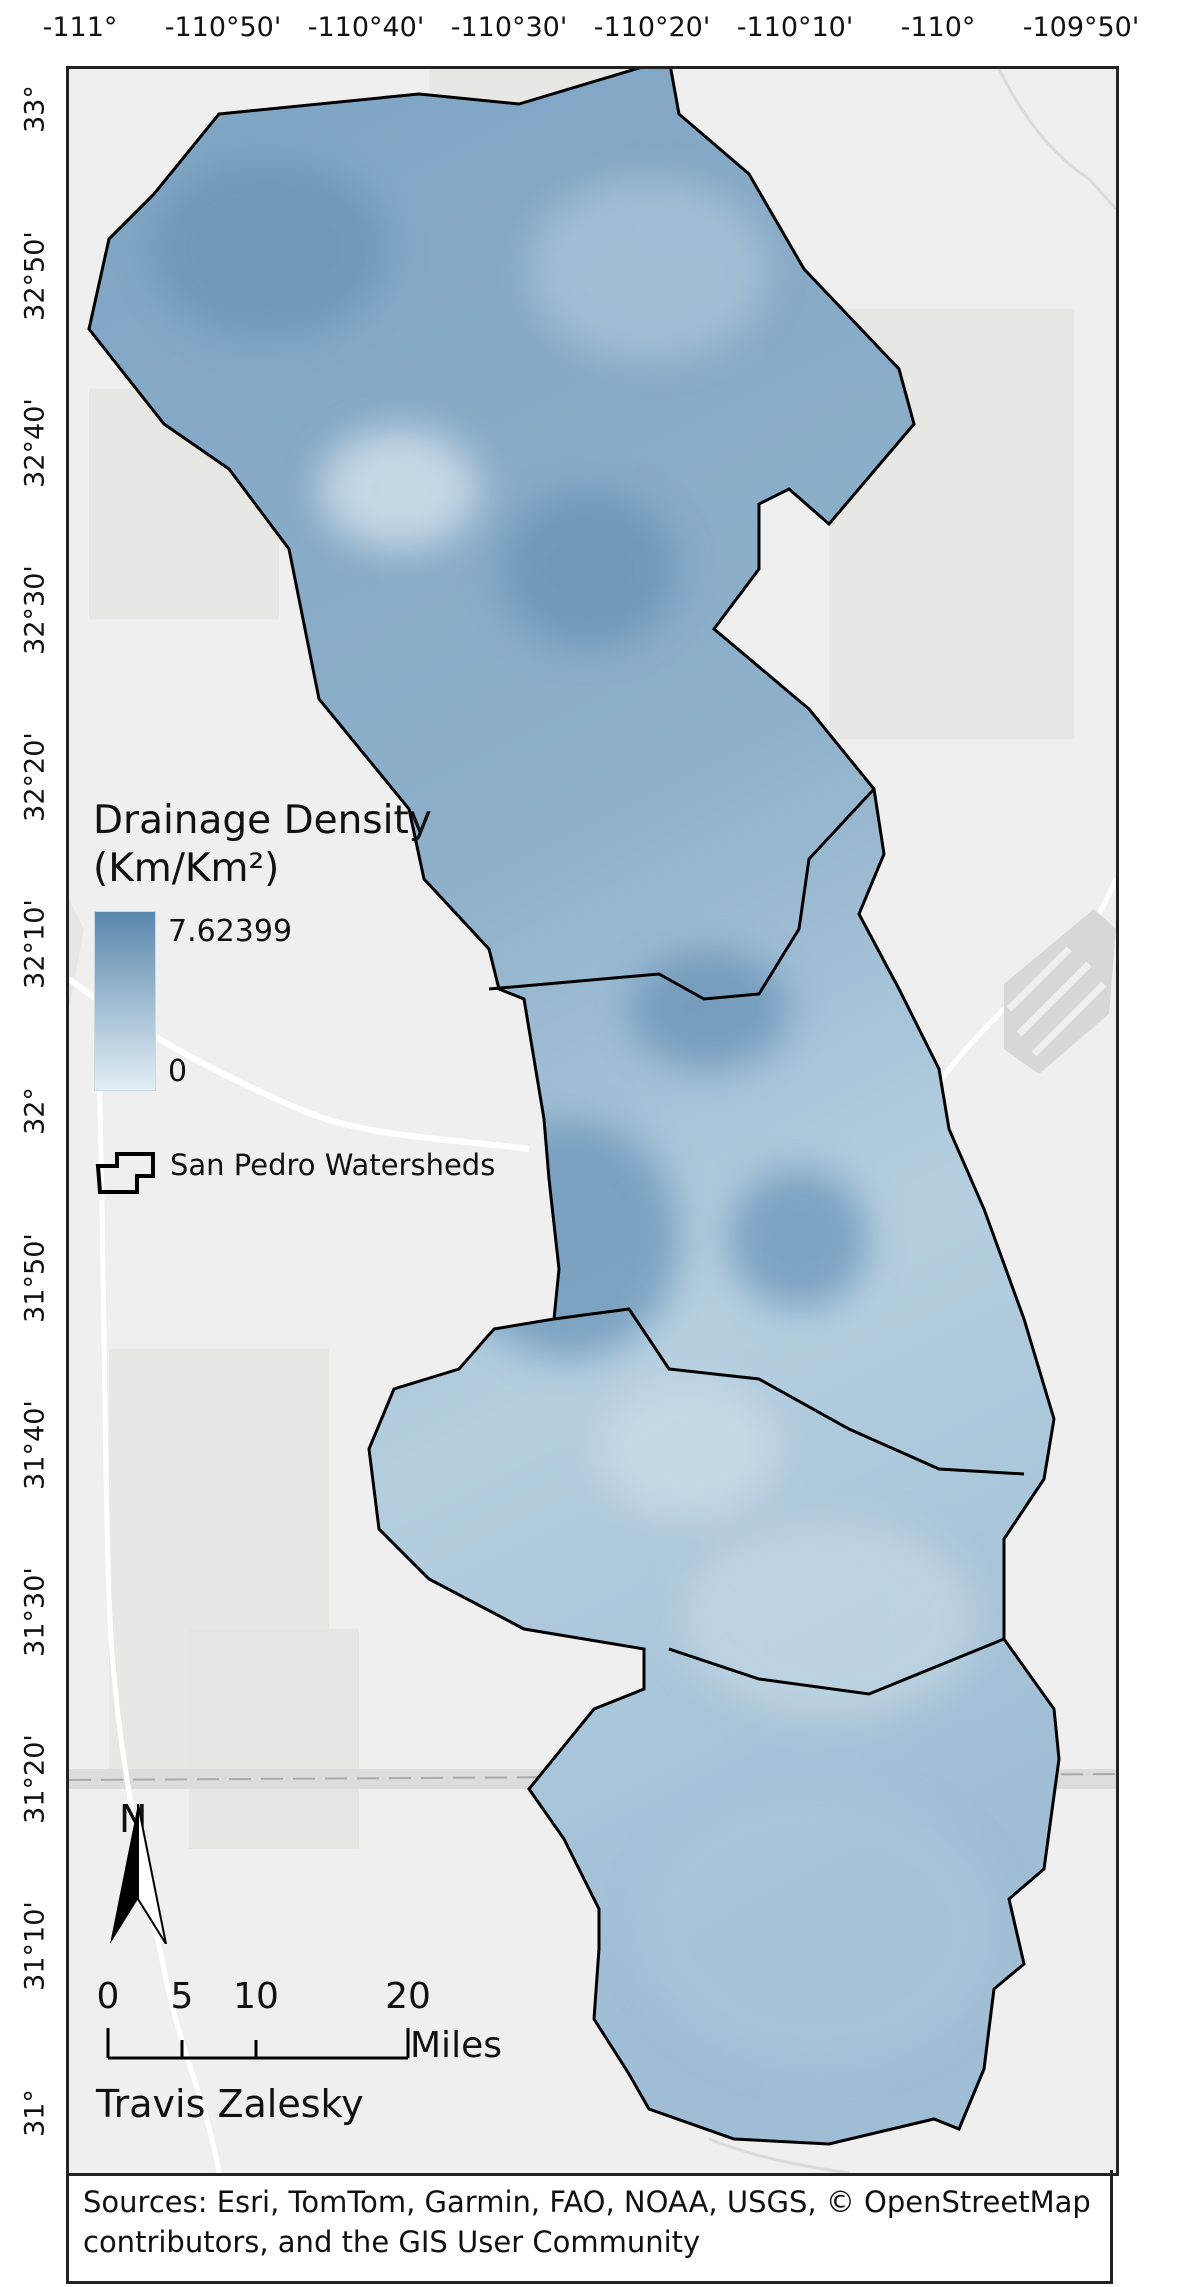 The image size is (1179, 2287). What do you see at coordinates (35, 443) in the screenshot?
I see `latitude-label: 32°40'` at bounding box center [35, 443].